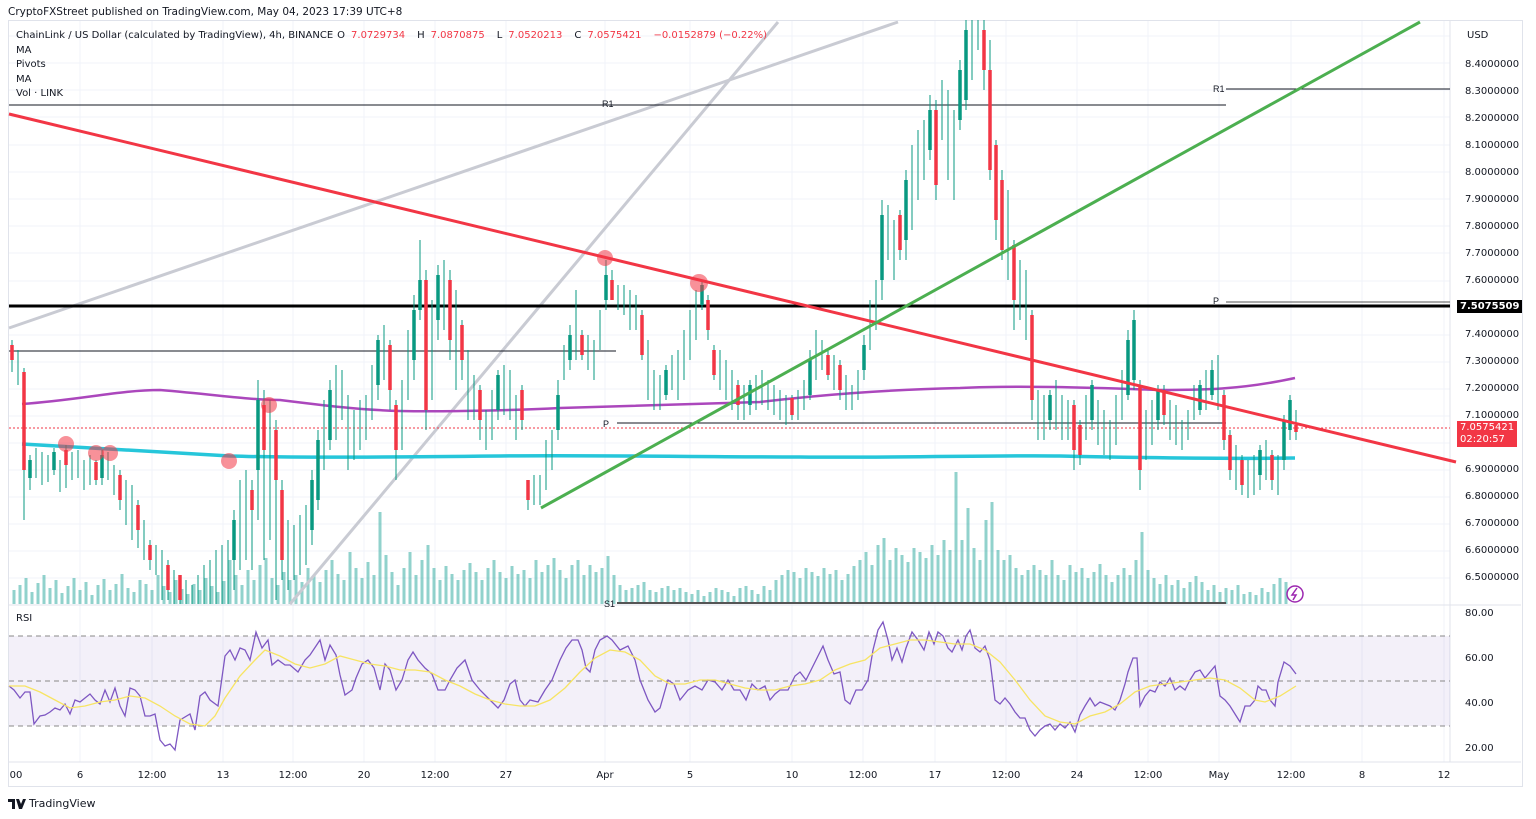 The image size is (1536, 819). I want to click on rsi-ma-line, so click(653, 683).